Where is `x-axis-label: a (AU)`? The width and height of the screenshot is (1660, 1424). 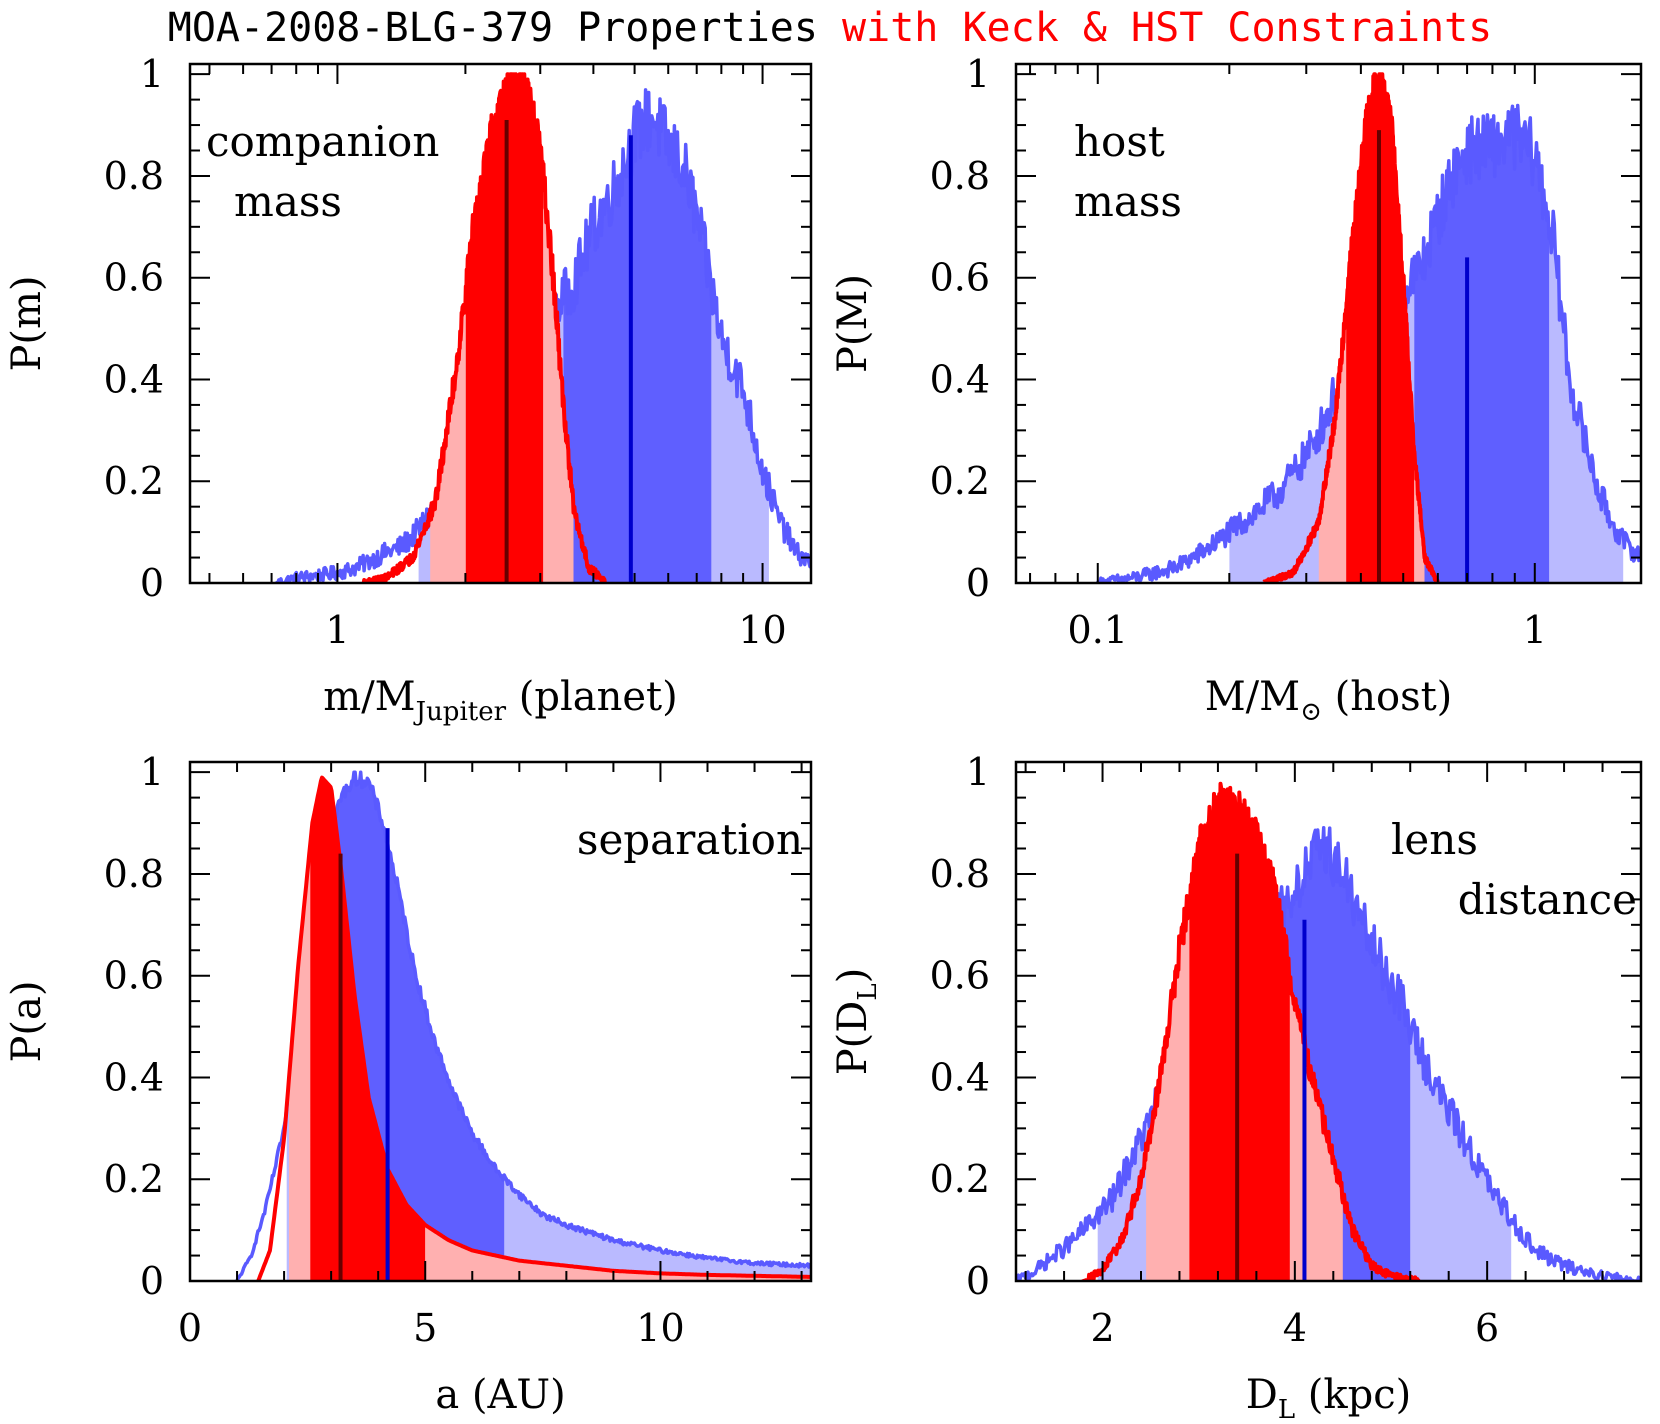 x-axis-label: a (AU) is located at coordinates (500, 1395).